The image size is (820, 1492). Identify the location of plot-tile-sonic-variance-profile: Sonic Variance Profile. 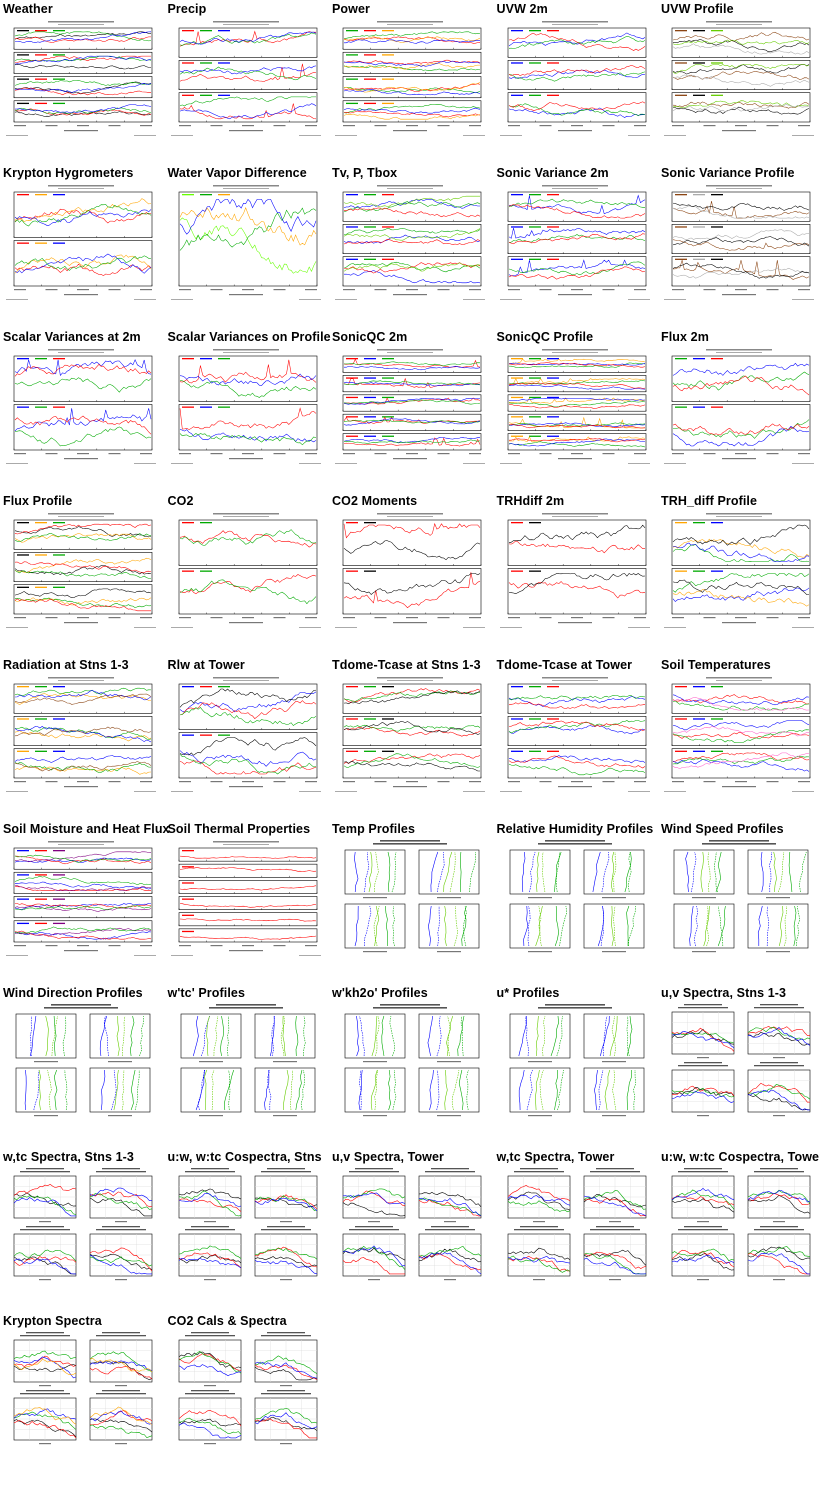
(740, 246).